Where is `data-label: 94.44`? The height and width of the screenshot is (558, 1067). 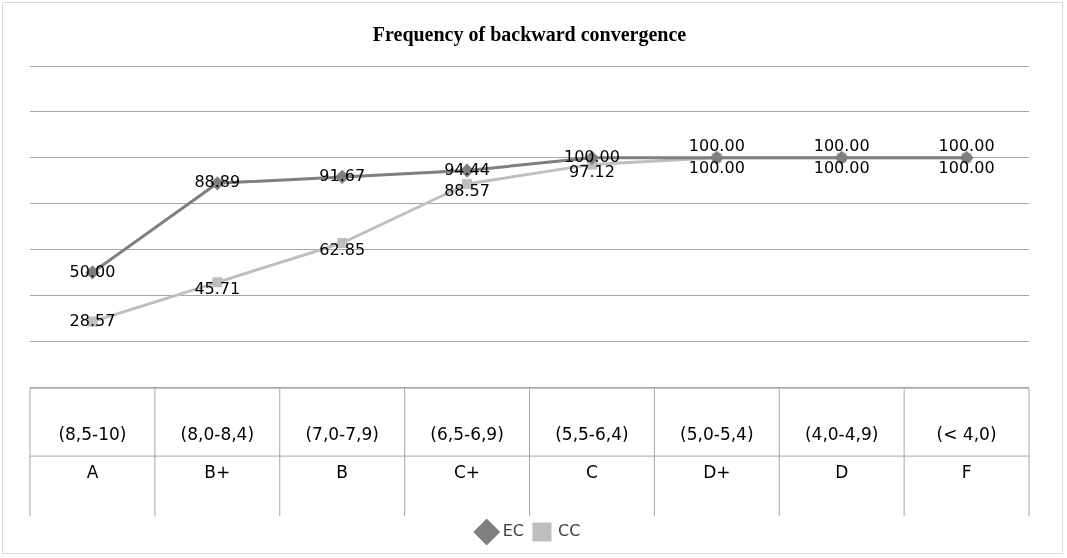
data-label: 94.44 is located at coordinates (467, 169).